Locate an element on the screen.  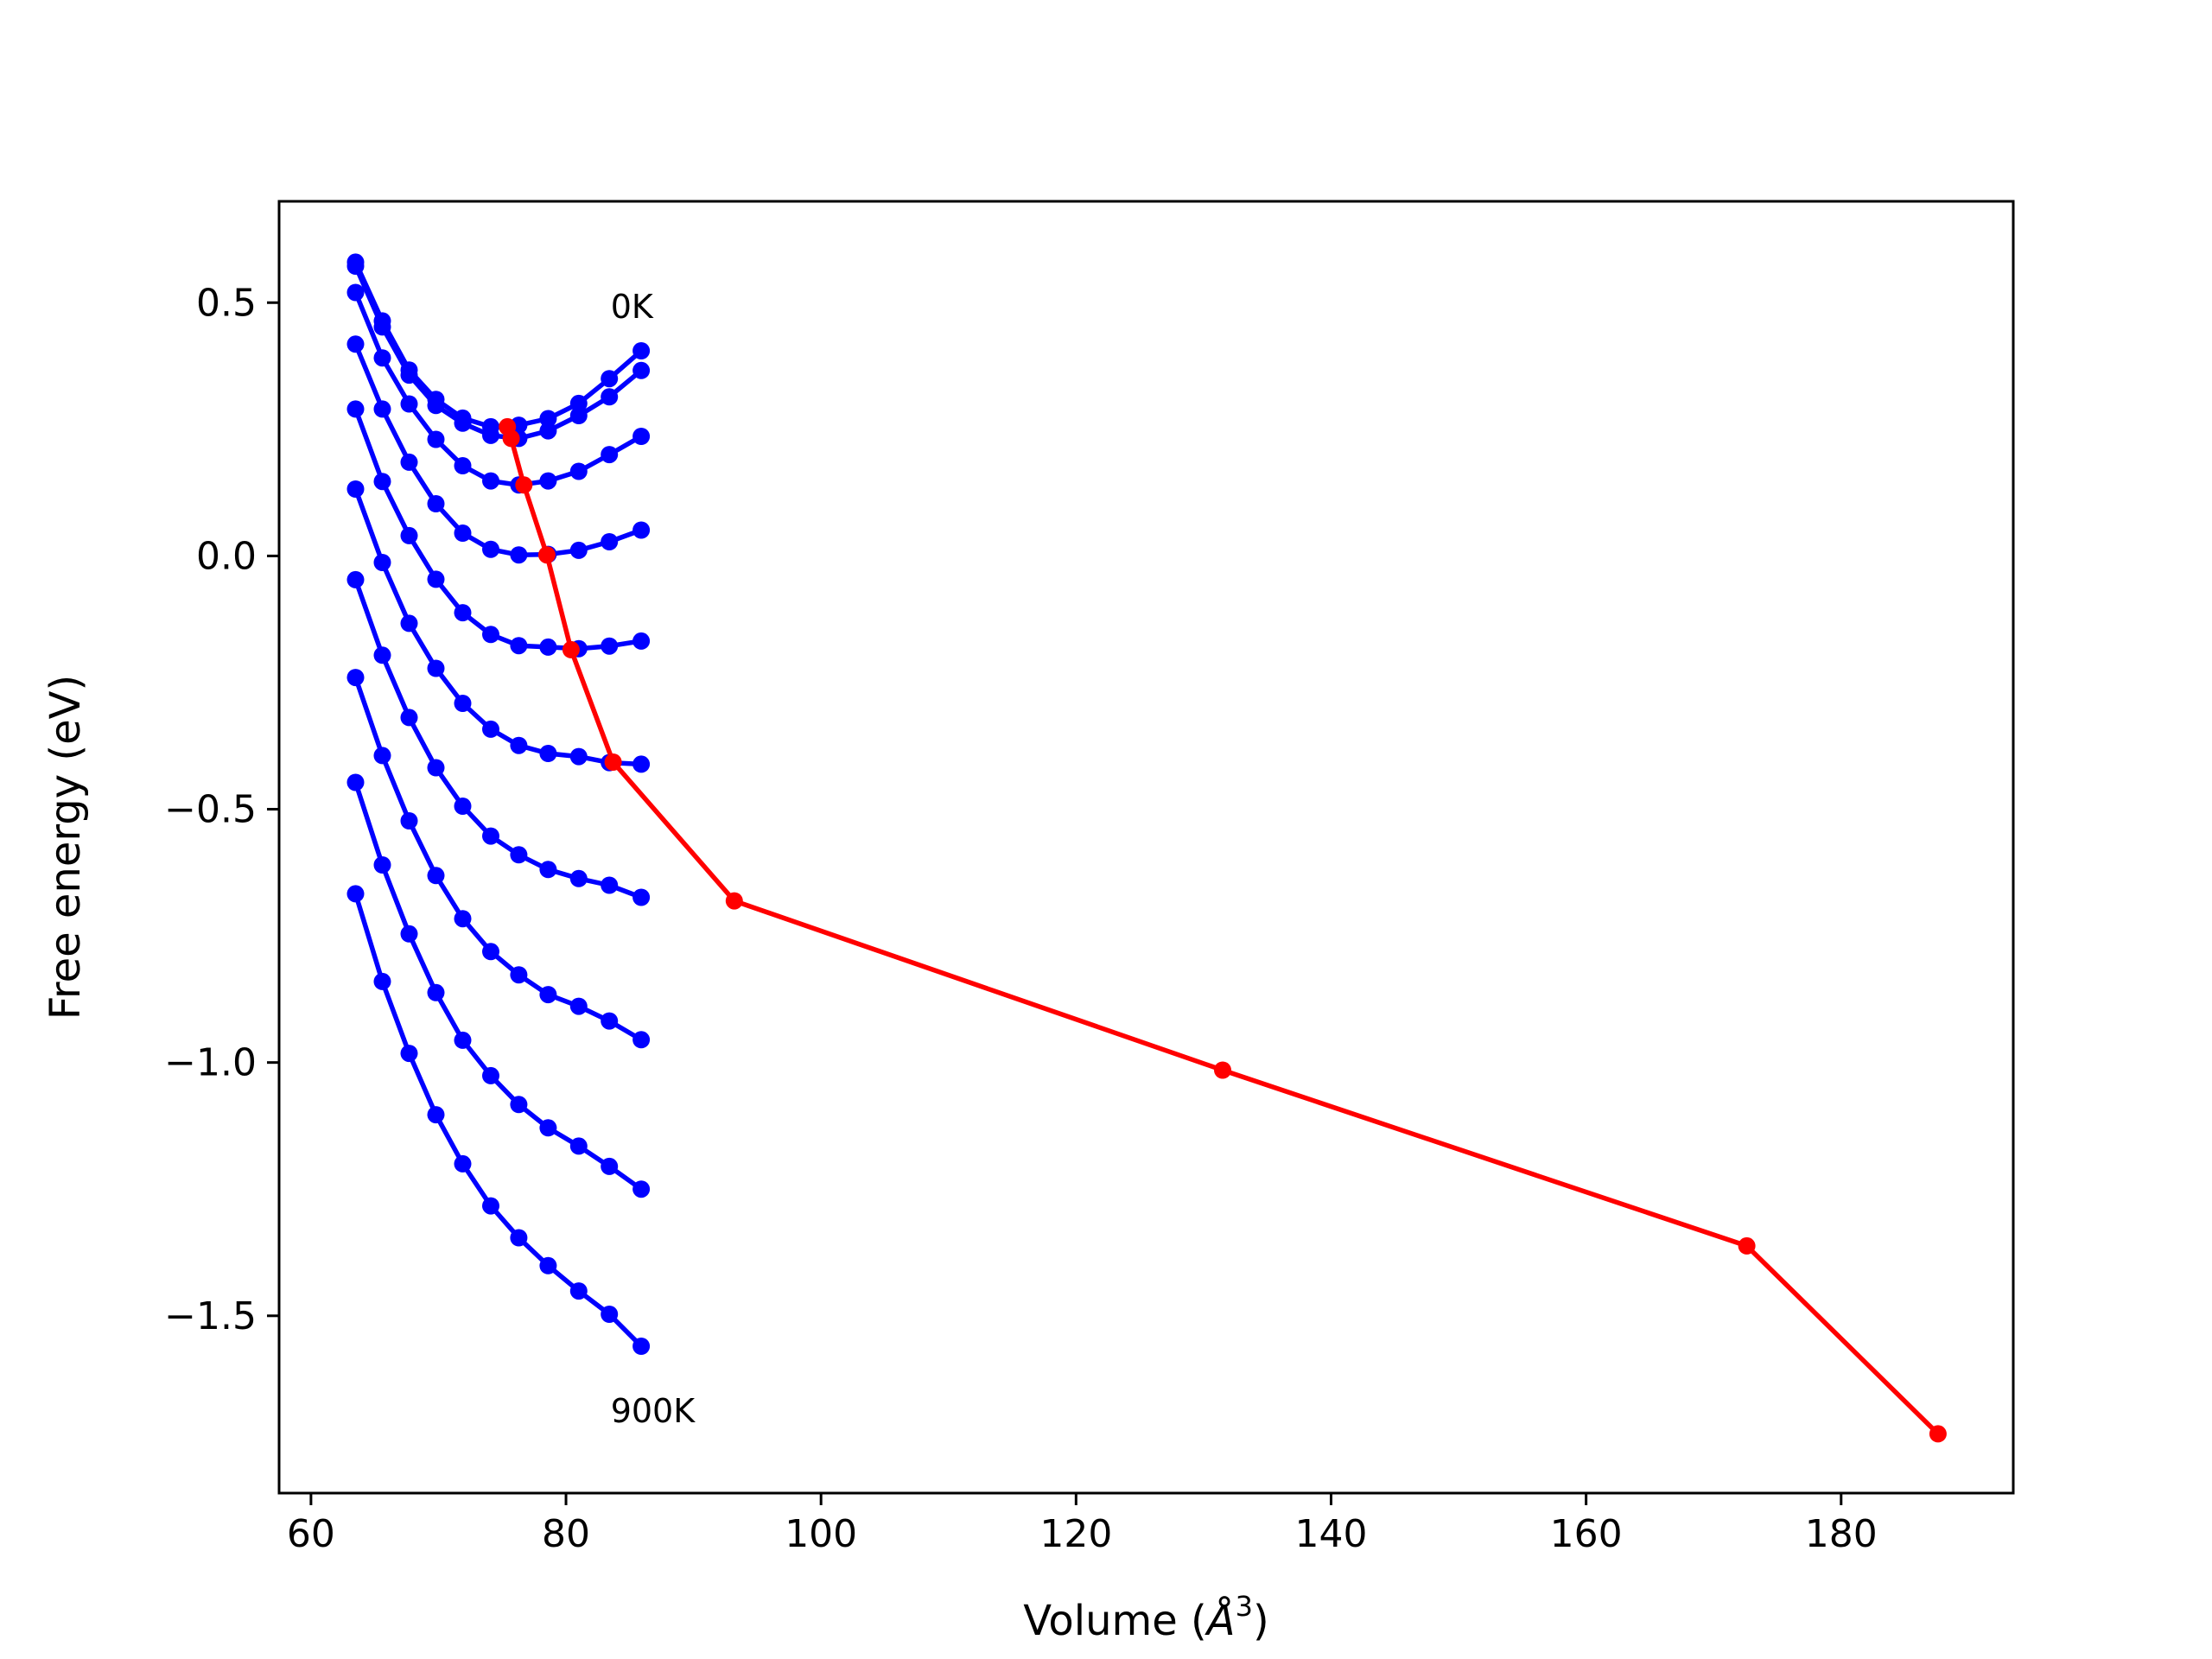
y-tick-label-4: −1.5 is located at coordinates (210, 1316).